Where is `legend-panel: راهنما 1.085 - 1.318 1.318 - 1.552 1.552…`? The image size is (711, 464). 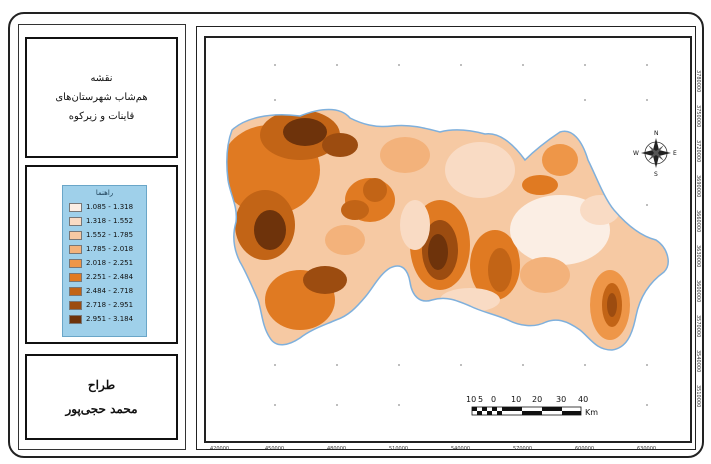 legend-panel: راهنما 1.085 - 1.318 1.318 - 1.552 1.552… is located at coordinates (101, 254).